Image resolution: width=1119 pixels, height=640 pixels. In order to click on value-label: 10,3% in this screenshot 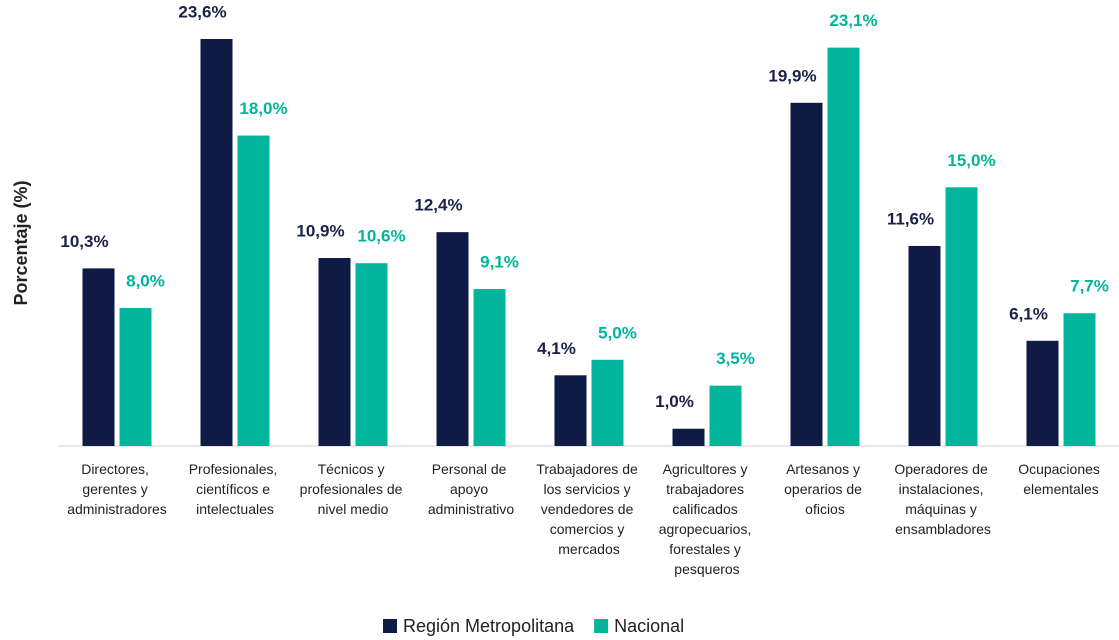, I will do `click(84, 241)`.